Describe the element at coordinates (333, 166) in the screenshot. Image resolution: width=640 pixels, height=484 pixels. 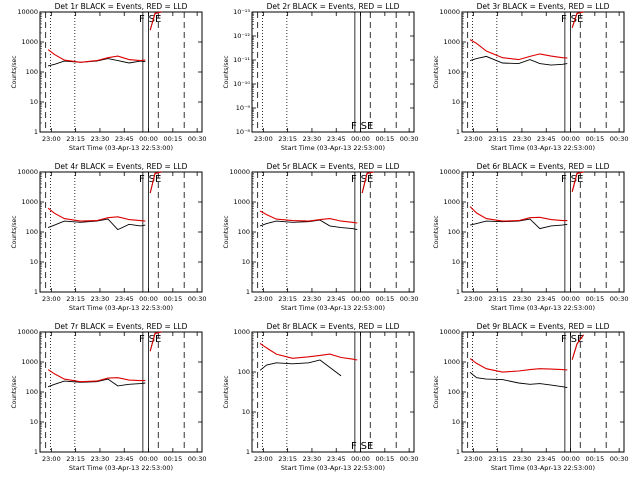
I see `chart-title: Det 5r BLACK = Events, RED = LLD` at that location.